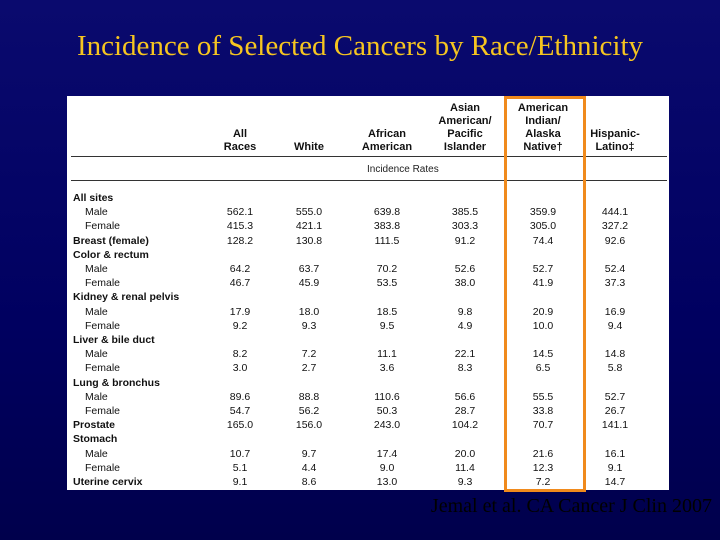 The width and height of the screenshot is (720, 540). What do you see at coordinates (465, 147) in the screenshot?
I see `column-header-line: Islander` at bounding box center [465, 147].